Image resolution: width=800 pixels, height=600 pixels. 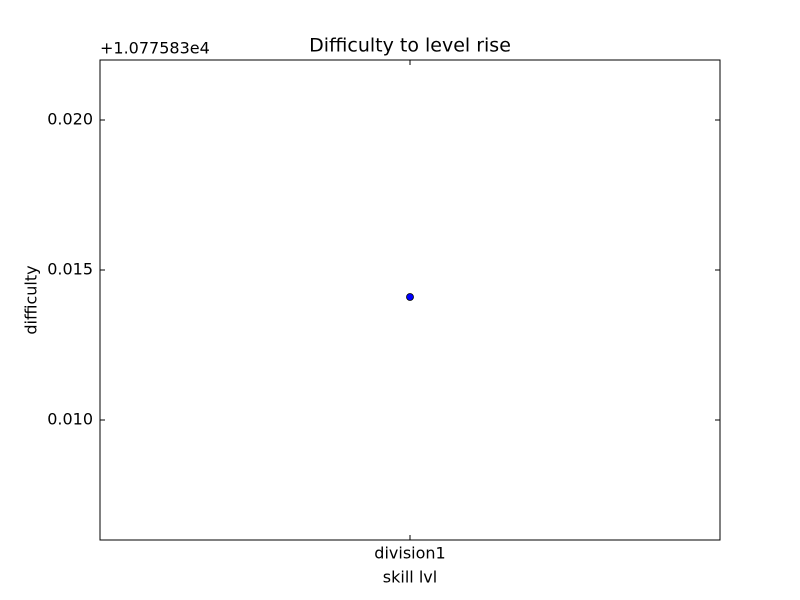 What do you see at coordinates (410, 297) in the screenshot?
I see `scatter-point` at bounding box center [410, 297].